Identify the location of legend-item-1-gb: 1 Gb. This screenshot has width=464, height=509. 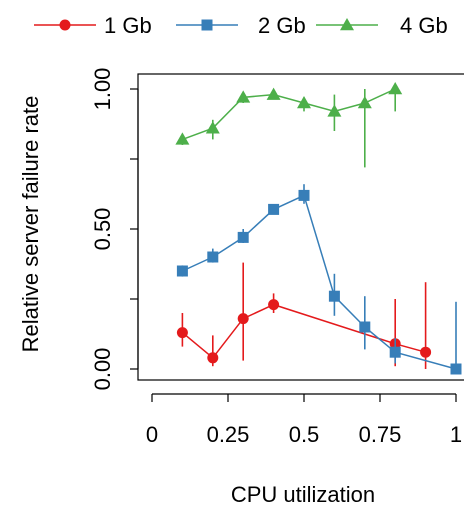
(93, 25).